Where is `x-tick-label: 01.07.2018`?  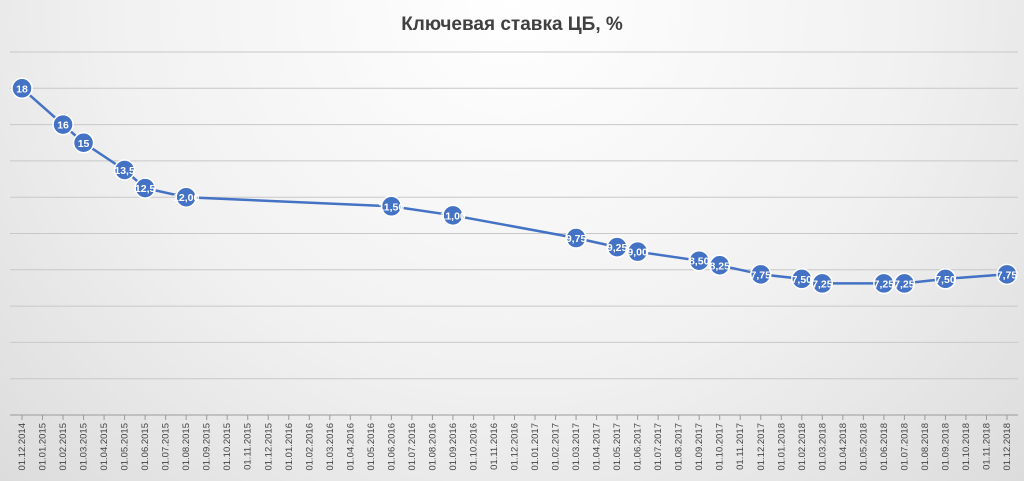 x-tick-label: 01.07.2018 is located at coordinates (904, 447).